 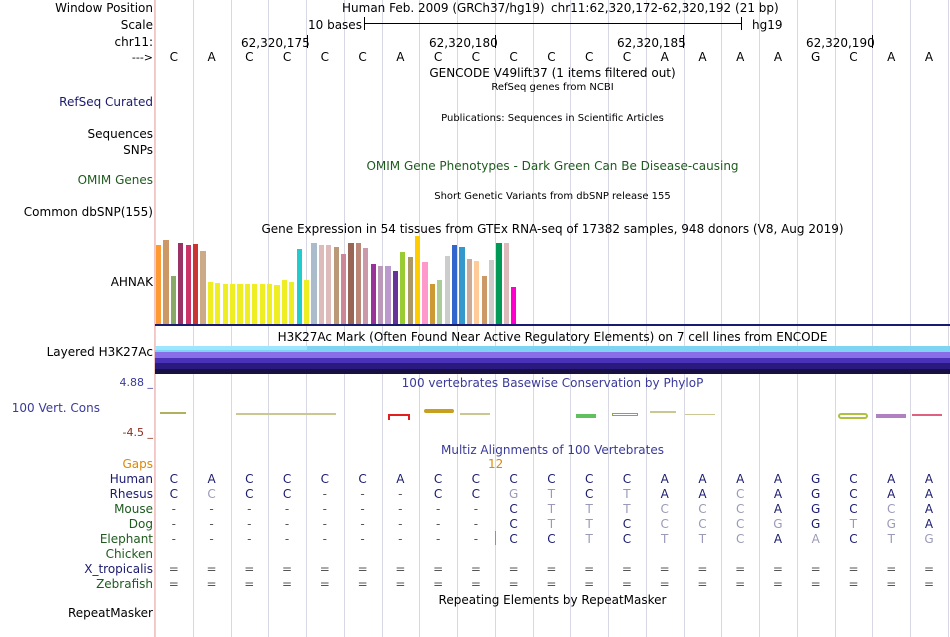 What do you see at coordinates (133, 509) in the screenshot?
I see `species-mouse: Mouse` at bounding box center [133, 509].